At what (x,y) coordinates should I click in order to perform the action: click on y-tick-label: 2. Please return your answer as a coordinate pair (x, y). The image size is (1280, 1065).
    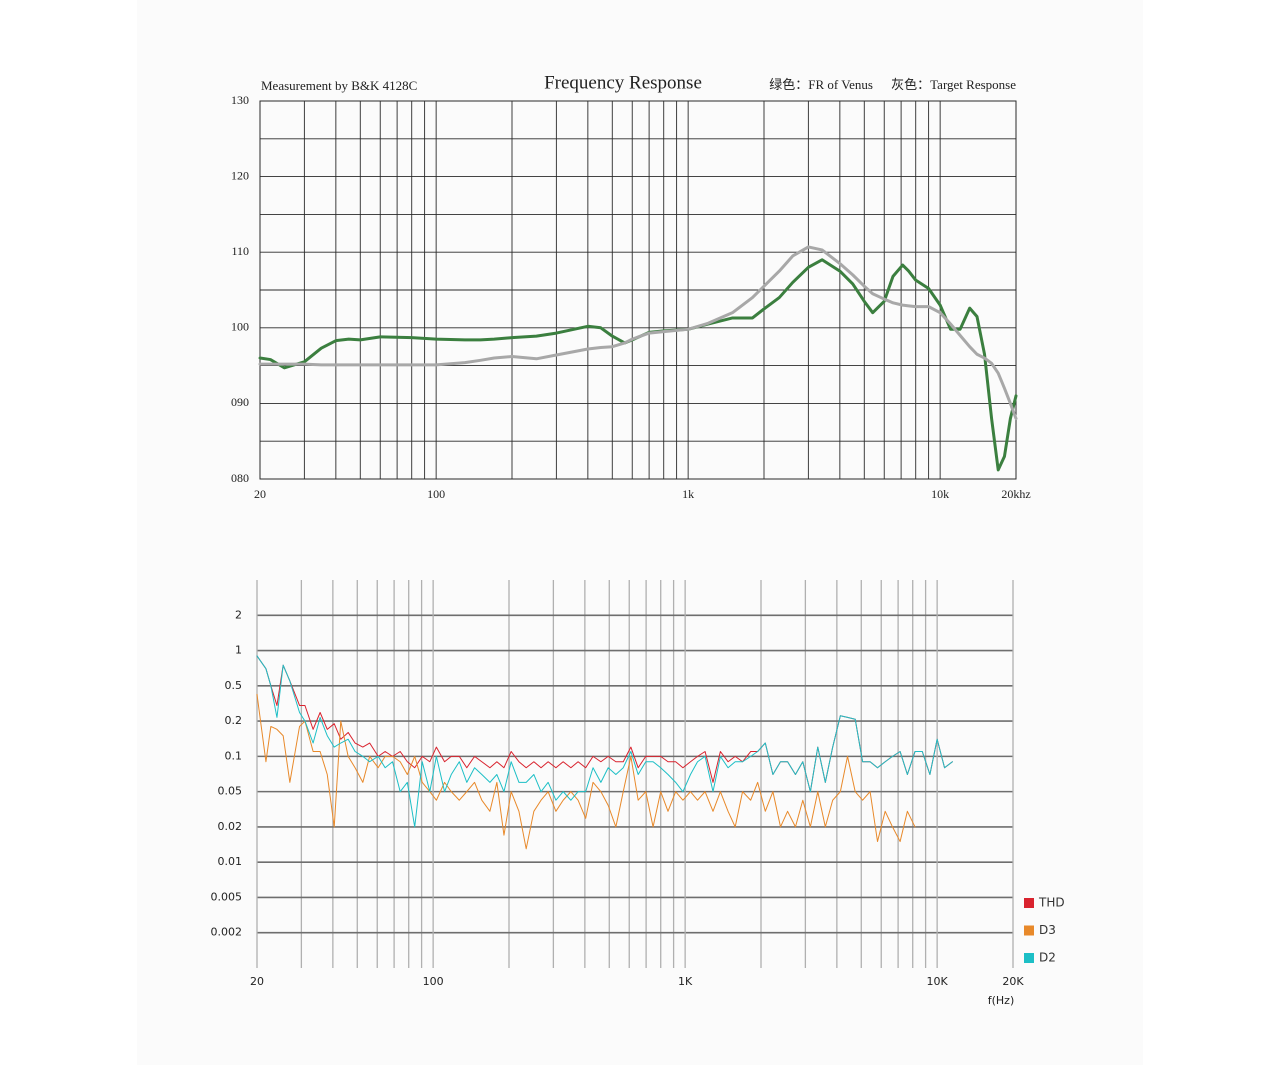
    Looking at the image, I should click on (238, 614).